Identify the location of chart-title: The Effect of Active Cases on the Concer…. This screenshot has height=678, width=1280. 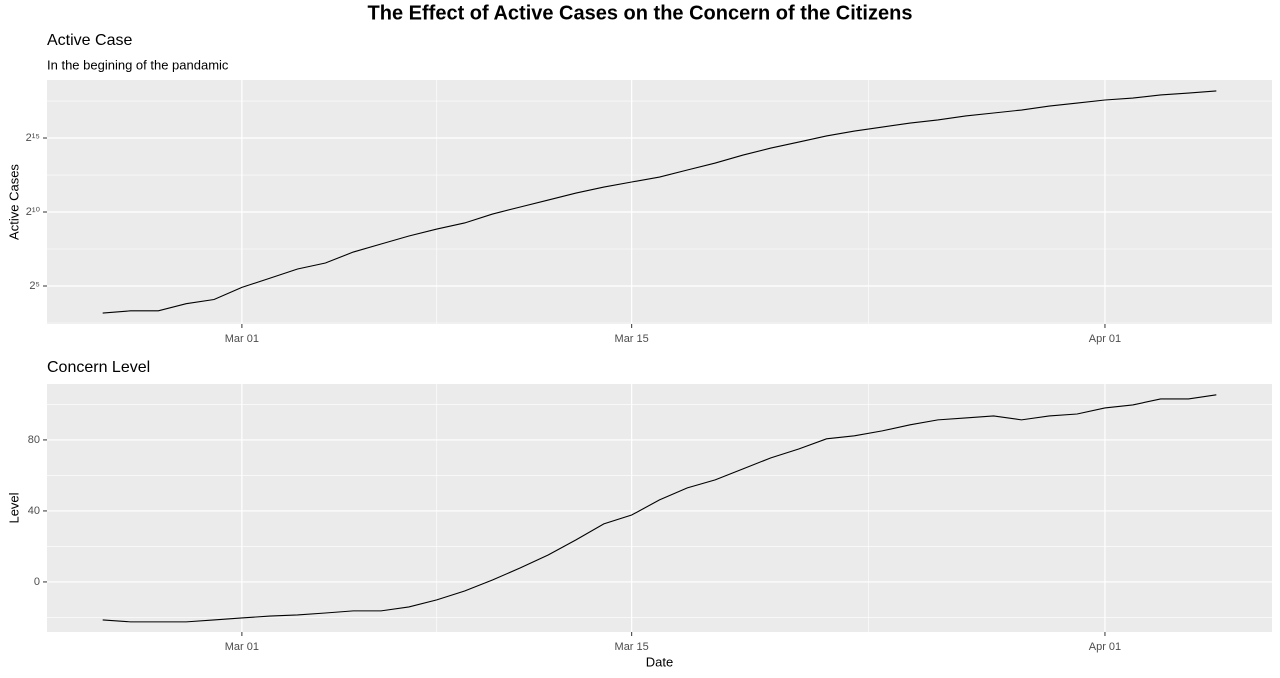
(640, 13).